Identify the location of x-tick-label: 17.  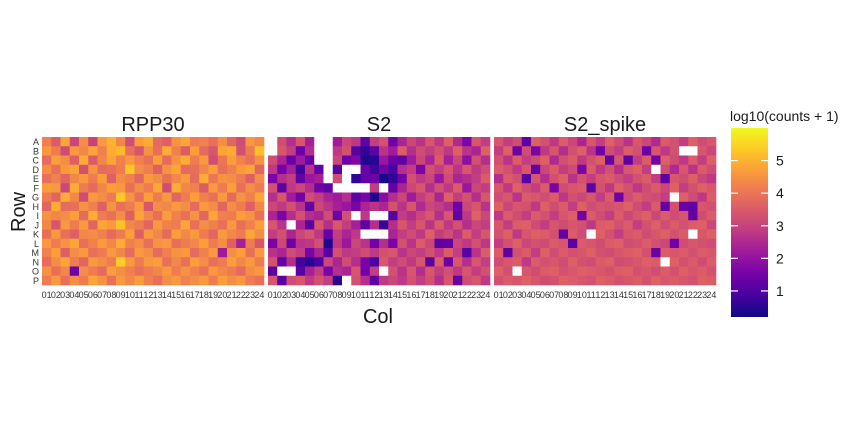
(195, 295).